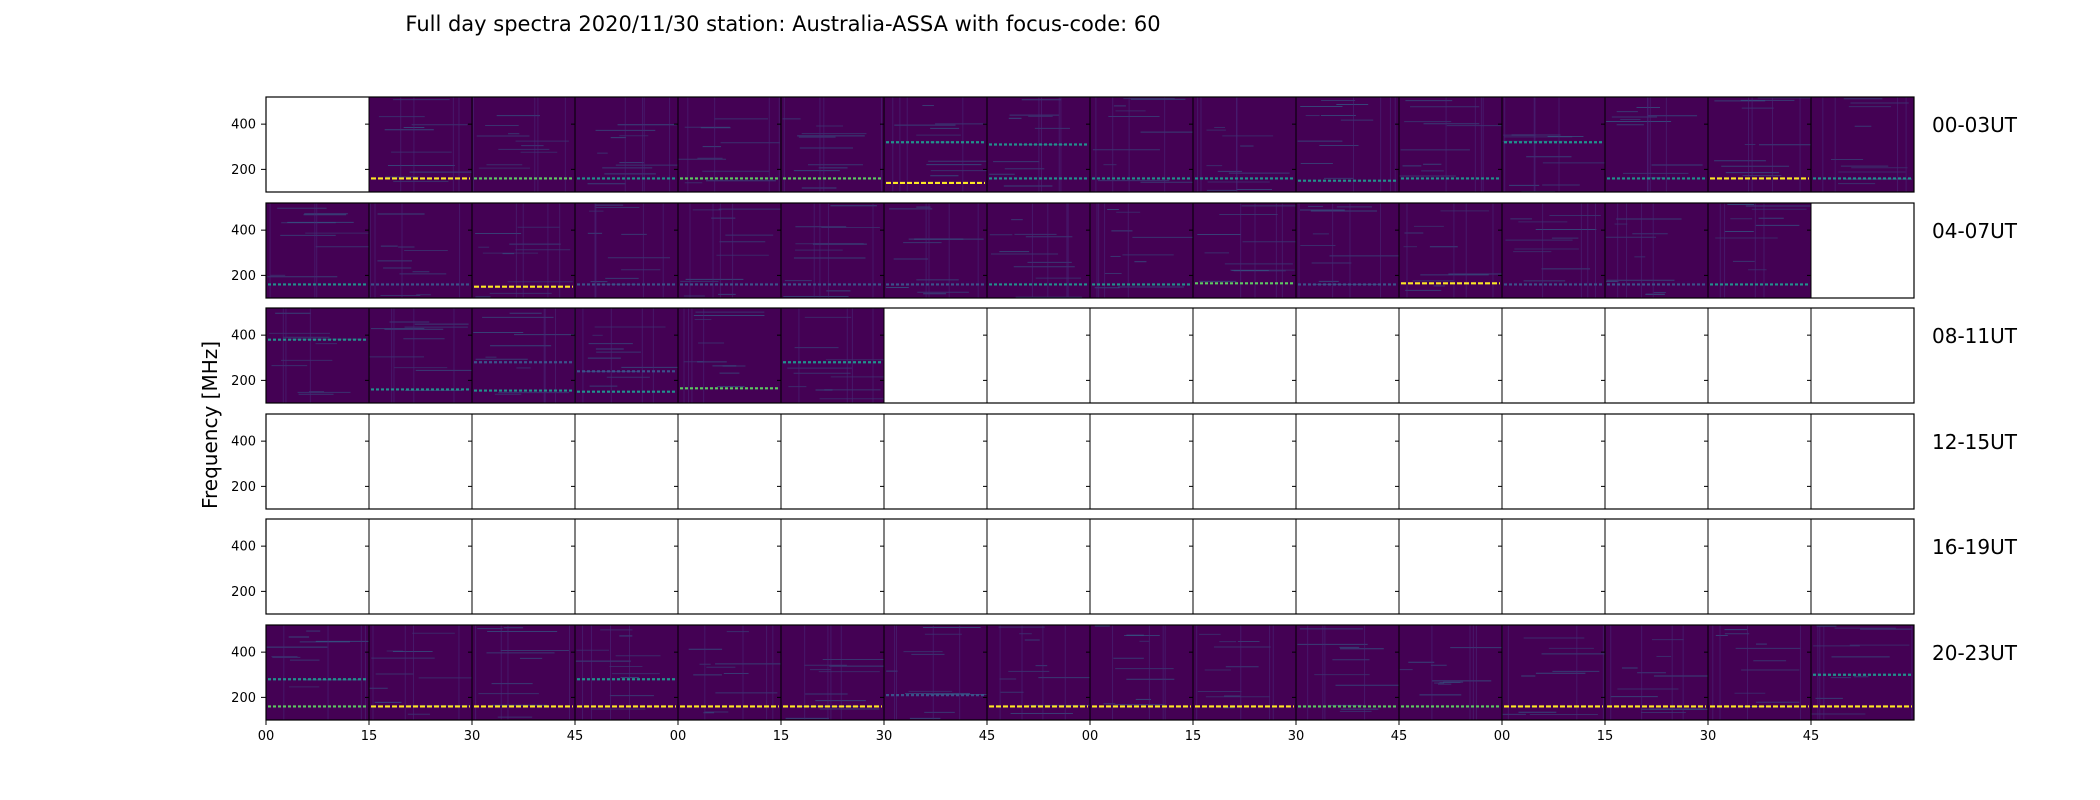  I want to click on x-tick-label: 30, so click(472, 736).